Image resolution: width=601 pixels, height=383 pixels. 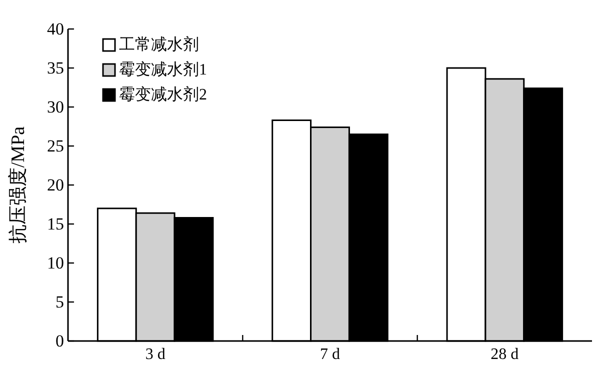 I want to click on legend-label: 工常减水剂, so click(x=159, y=45).